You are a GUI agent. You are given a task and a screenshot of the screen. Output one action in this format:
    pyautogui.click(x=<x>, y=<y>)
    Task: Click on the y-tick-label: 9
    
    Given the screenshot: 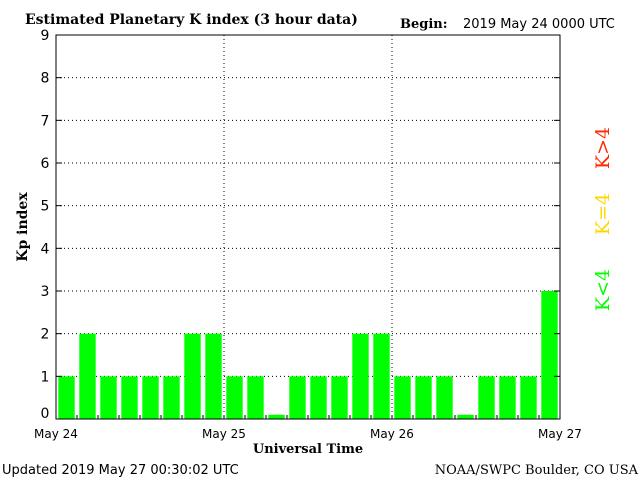 What is the action you would take?
    pyautogui.click(x=45, y=36)
    